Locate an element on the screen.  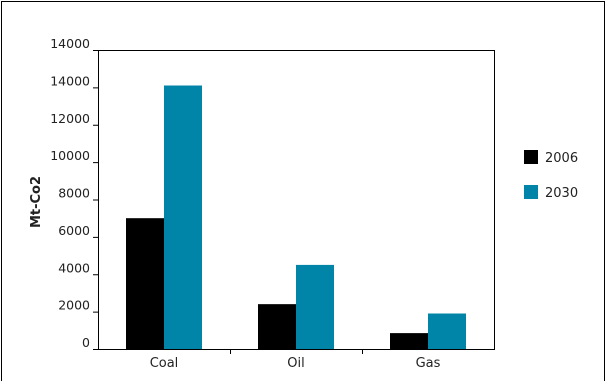
y-tick-label: 0 is located at coordinates (86, 342).